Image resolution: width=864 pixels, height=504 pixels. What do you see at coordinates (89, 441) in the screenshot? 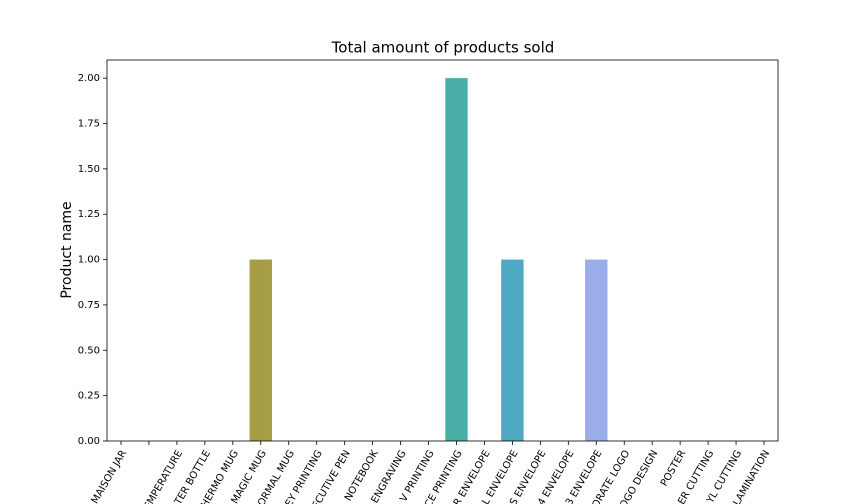
I see `y-tick-label: 0.00` at bounding box center [89, 441].